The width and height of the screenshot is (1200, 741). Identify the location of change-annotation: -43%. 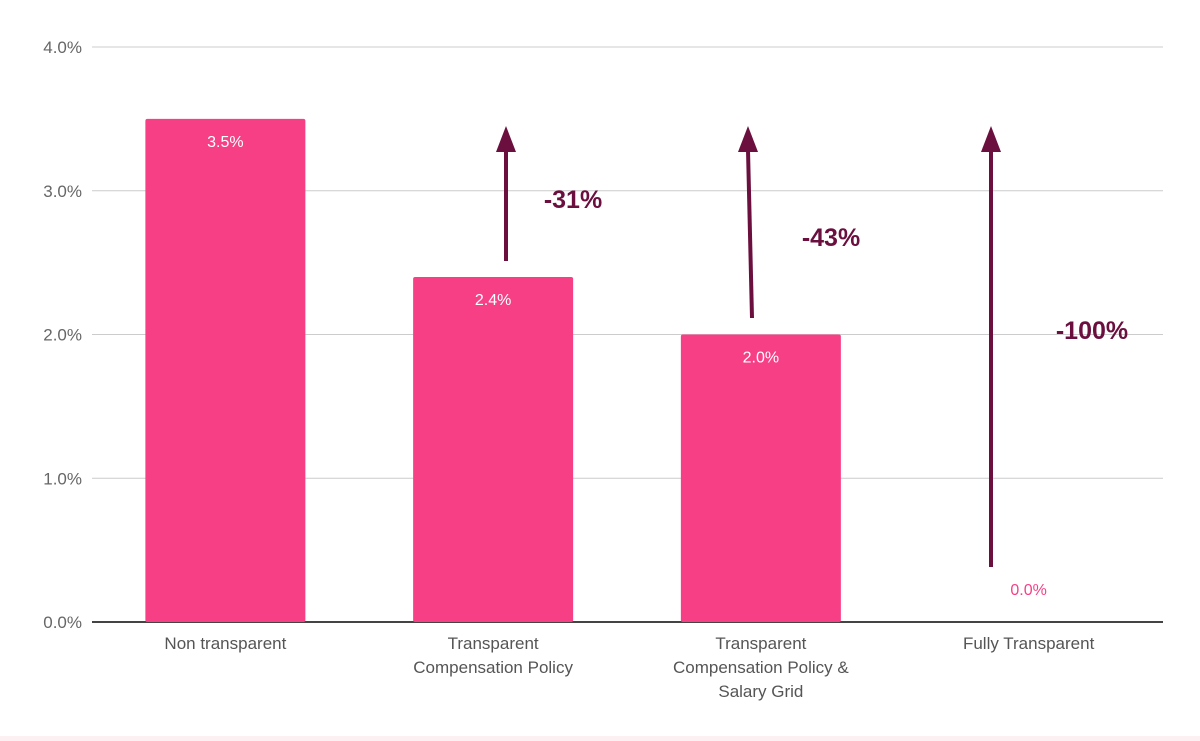
(831, 238).